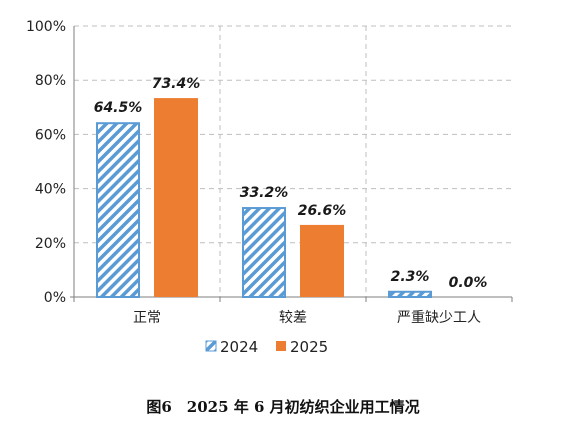 The width and height of the screenshot is (567, 430). What do you see at coordinates (264, 193) in the screenshot?
I see `data-label: 33.2%` at bounding box center [264, 193].